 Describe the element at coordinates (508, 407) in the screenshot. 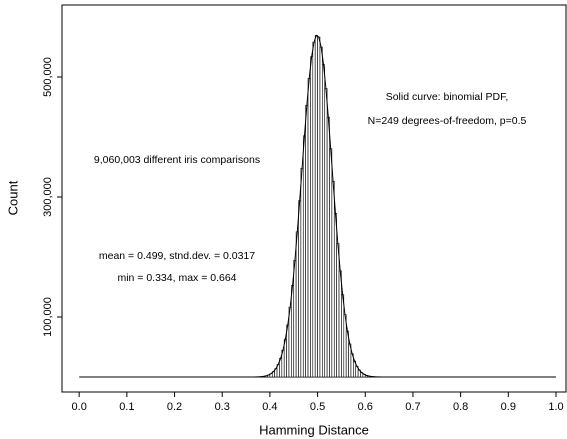

I see `x-tick-label: 0.9` at that location.